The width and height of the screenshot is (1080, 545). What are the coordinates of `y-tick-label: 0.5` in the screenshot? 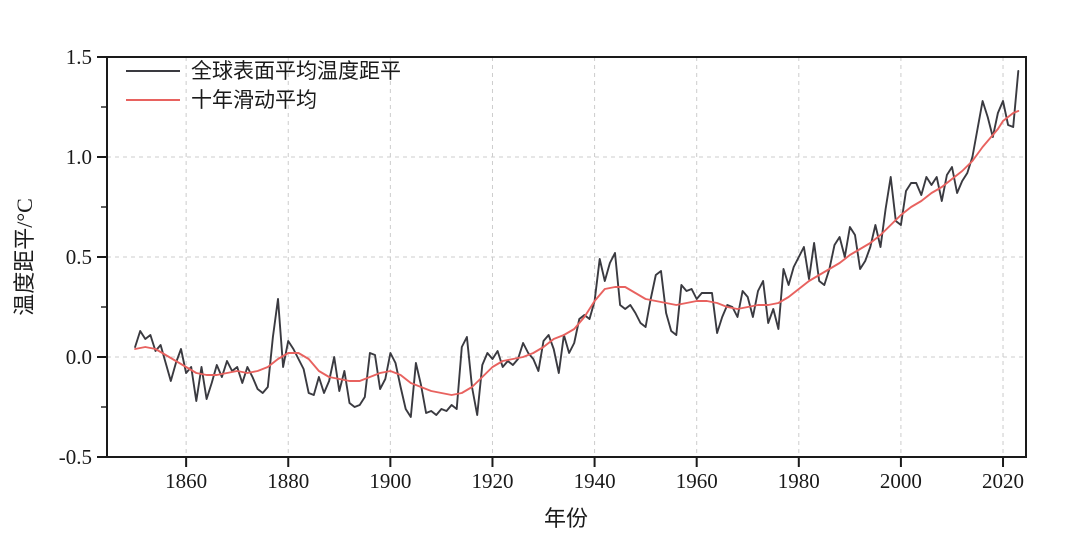 It's located at (79, 257).